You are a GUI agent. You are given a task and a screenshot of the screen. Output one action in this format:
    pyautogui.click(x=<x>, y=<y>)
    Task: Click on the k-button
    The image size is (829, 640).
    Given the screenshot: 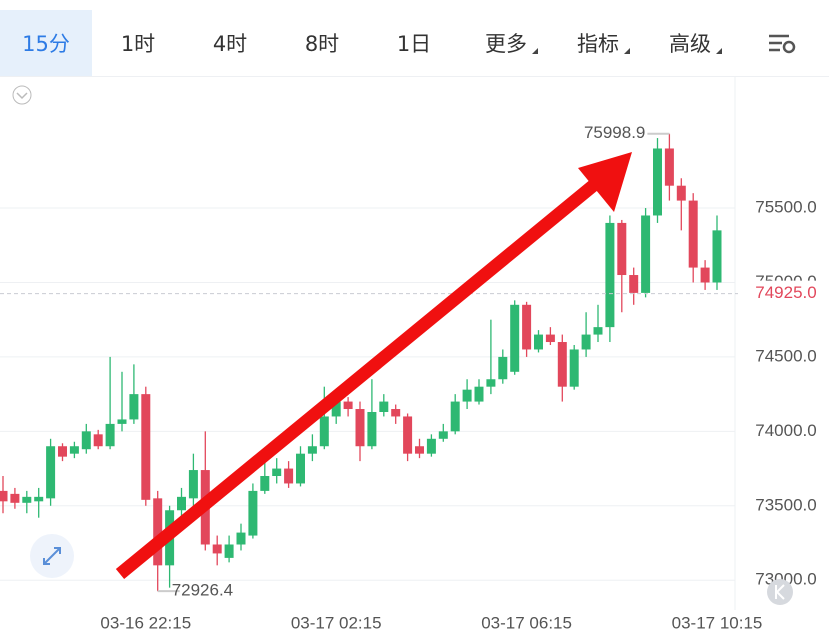 What is the action you would take?
    pyautogui.click(x=780, y=592)
    